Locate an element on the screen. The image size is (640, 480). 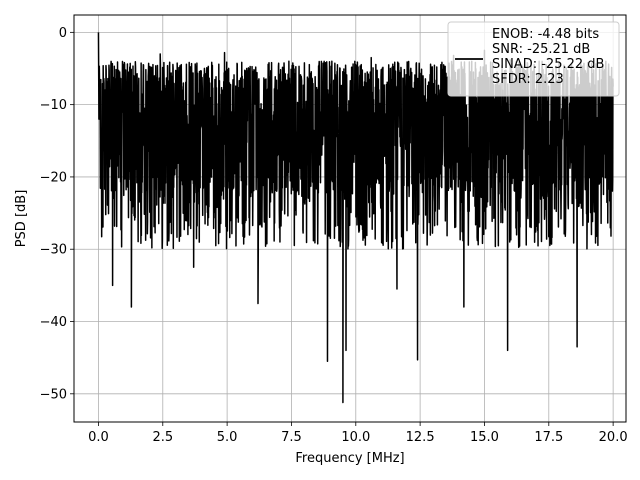
x-tick-label: 7.5 is located at coordinates (291, 437).